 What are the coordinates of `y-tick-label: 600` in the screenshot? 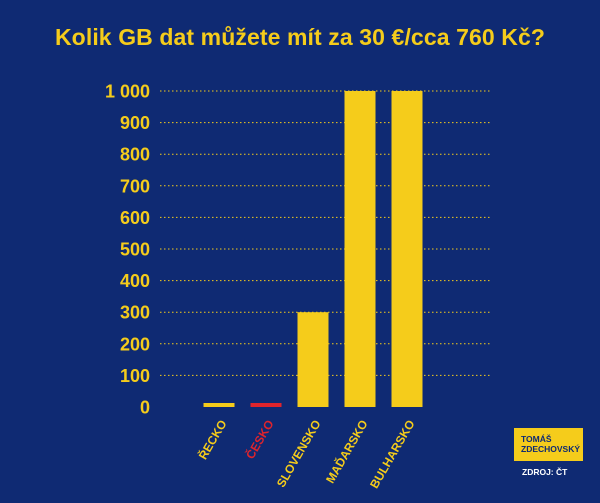 It's located at (135, 218).